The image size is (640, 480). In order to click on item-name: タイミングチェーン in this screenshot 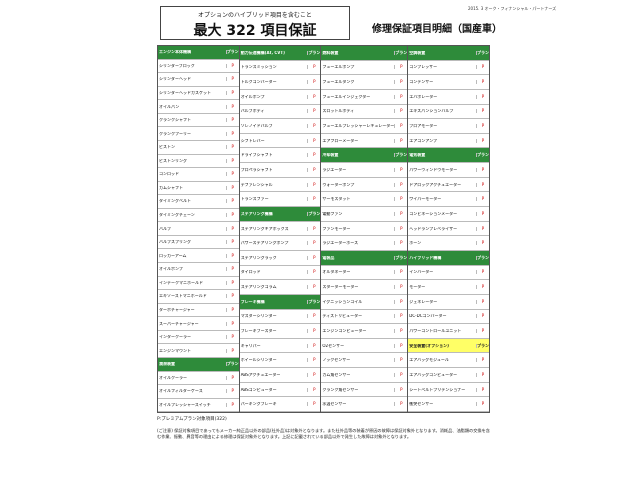, I will do `click(177, 215)`.